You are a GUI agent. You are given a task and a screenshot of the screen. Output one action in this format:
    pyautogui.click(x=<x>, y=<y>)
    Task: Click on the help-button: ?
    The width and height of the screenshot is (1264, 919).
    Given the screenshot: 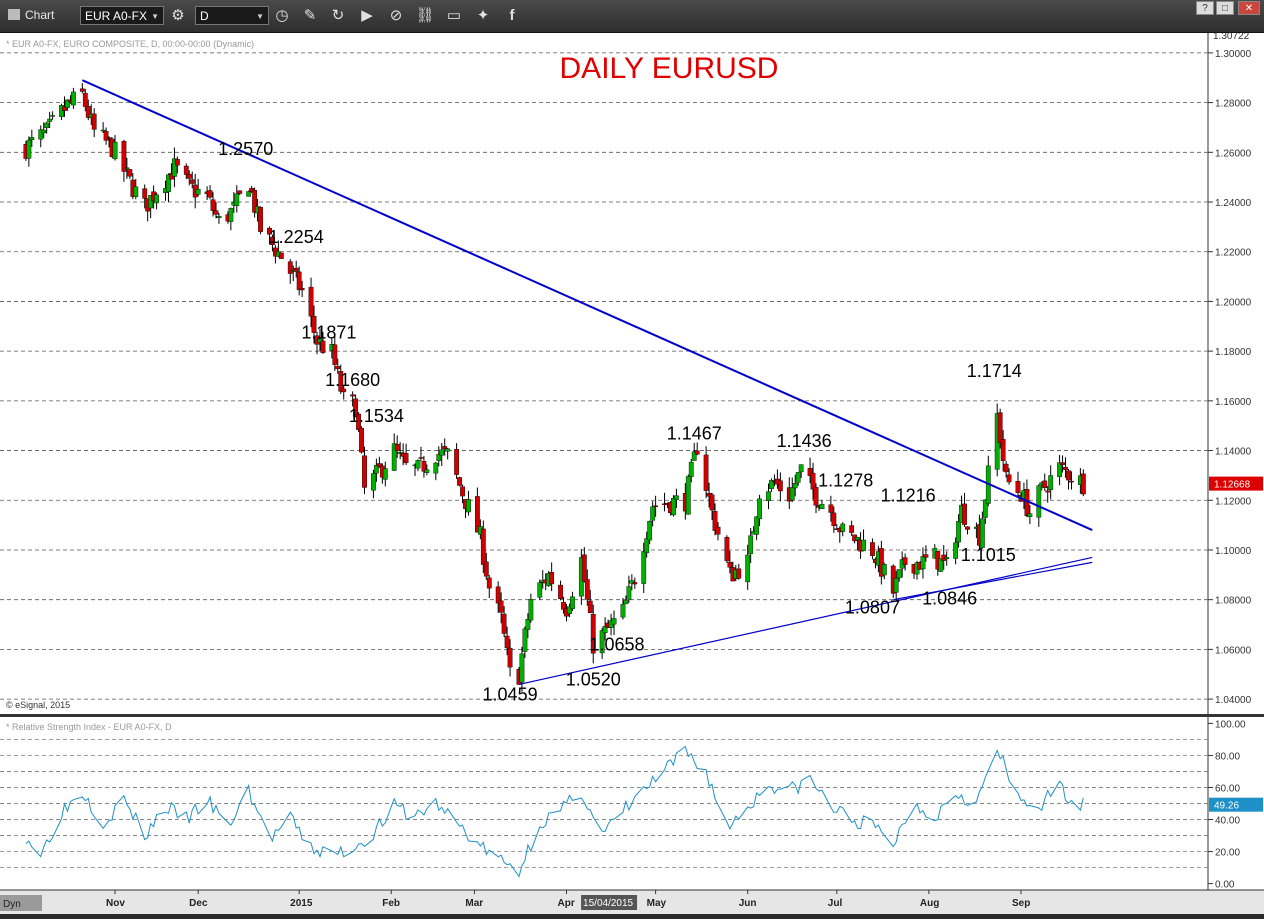 What is the action you would take?
    pyautogui.click(x=1205, y=8)
    